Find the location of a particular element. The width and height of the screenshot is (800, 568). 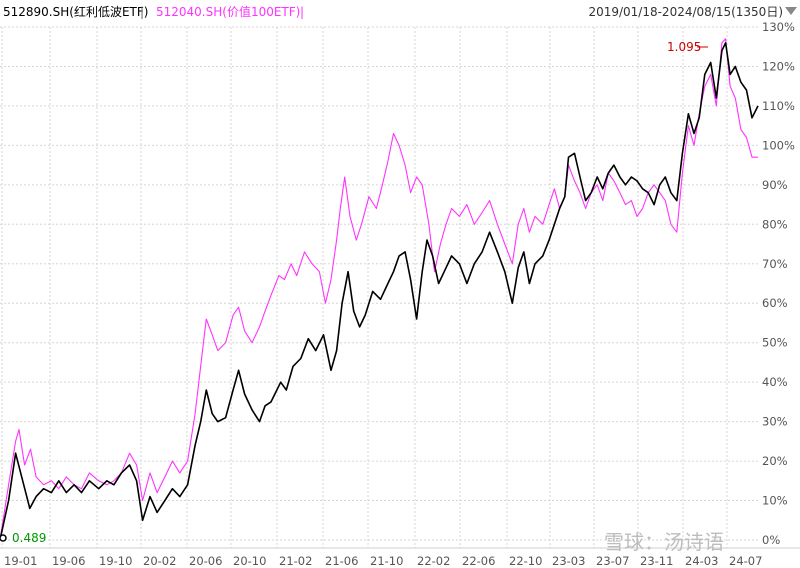

y-tick-label: 100% is located at coordinates (778, 145).